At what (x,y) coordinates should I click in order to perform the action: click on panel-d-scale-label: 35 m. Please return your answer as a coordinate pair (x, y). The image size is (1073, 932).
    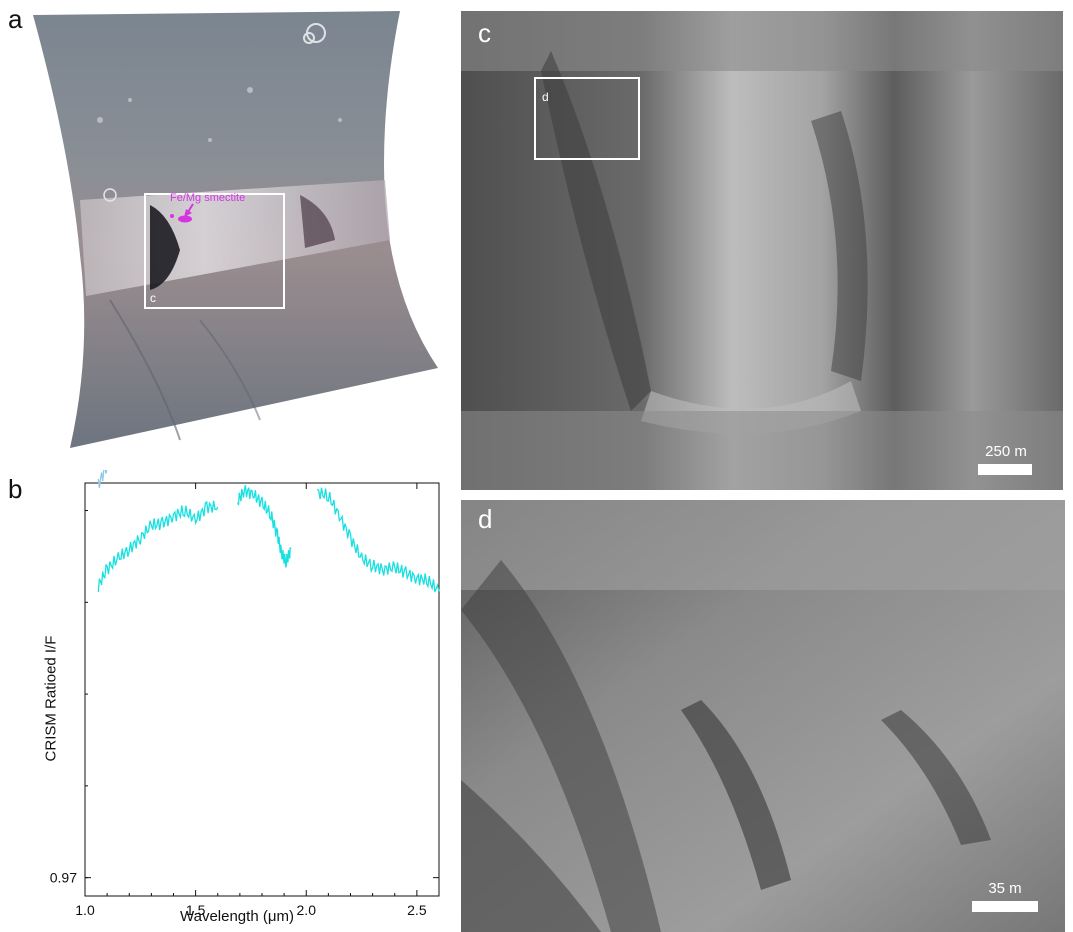
    Looking at the image, I should click on (1005, 888).